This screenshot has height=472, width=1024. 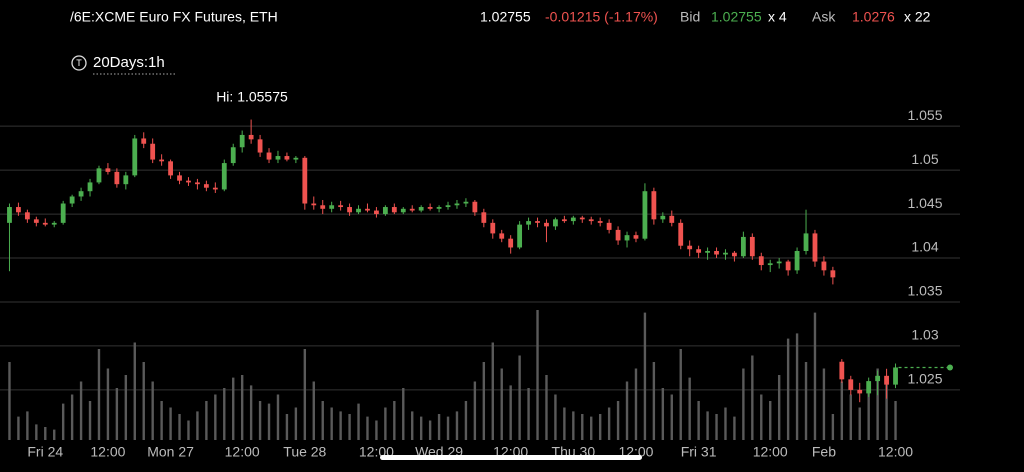 I want to click on y-tick-label: 1.035, so click(x=924, y=291).